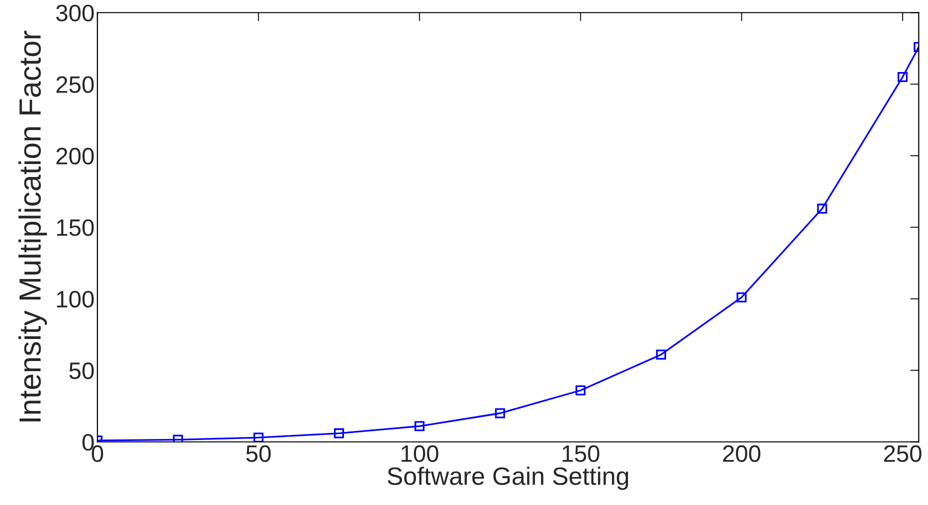 Image resolution: width=928 pixels, height=505 pixels. What do you see at coordinates (903, 453) in the screenshot?
I see `x-tick-label: 250` at bounding box center [903, 453].